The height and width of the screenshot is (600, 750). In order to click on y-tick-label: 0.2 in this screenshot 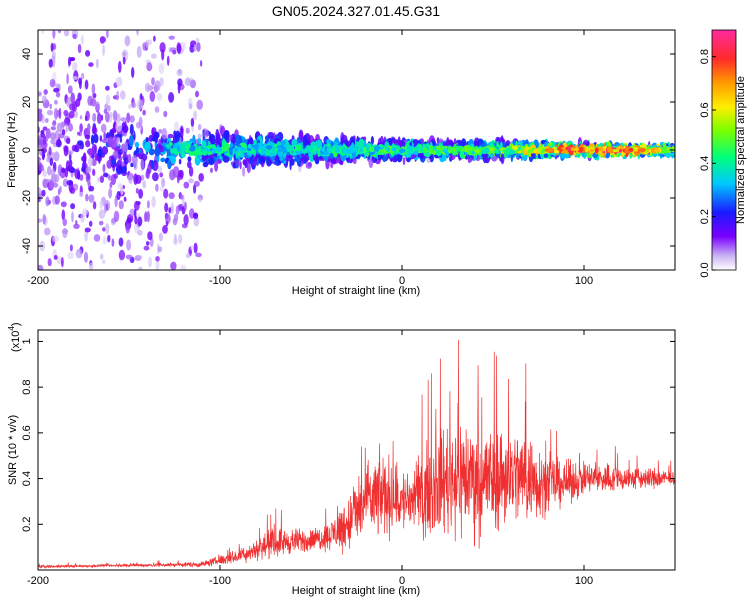, I will do `click(27, 524)`.